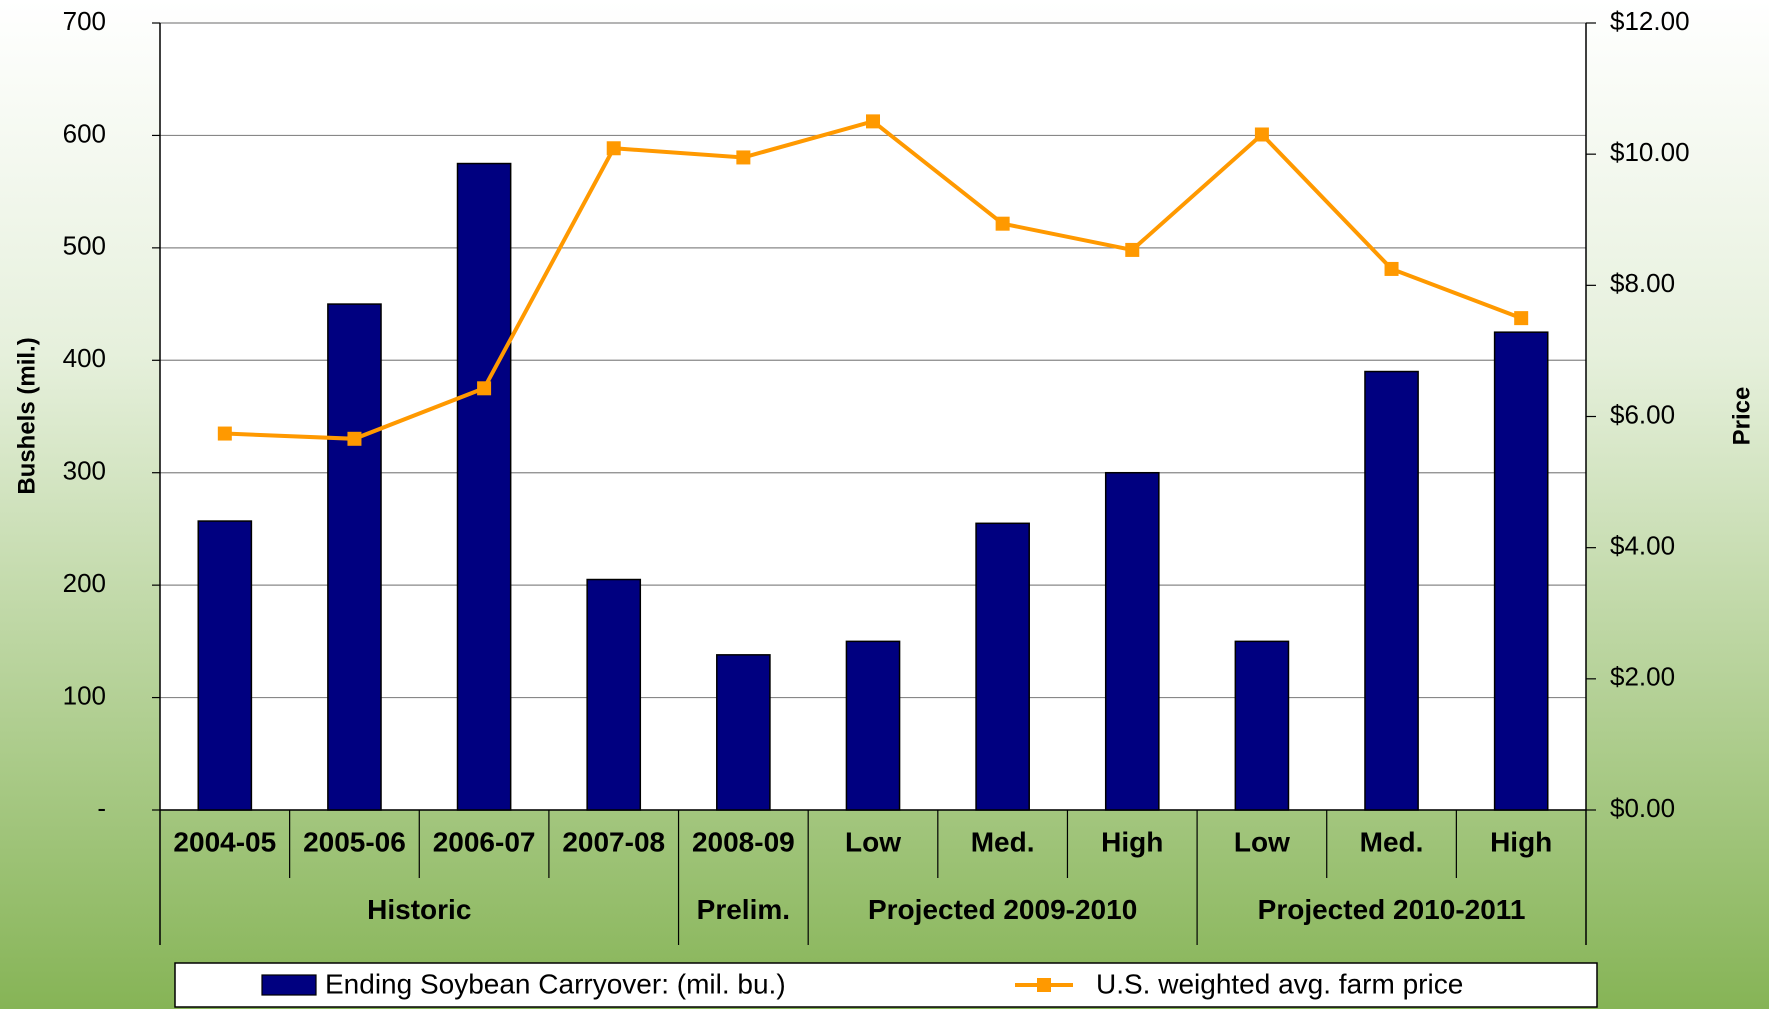 This screenshot has width=1769, height=1009. I want to click on group-label: Projected 2010-2011, so click(1392, 909).